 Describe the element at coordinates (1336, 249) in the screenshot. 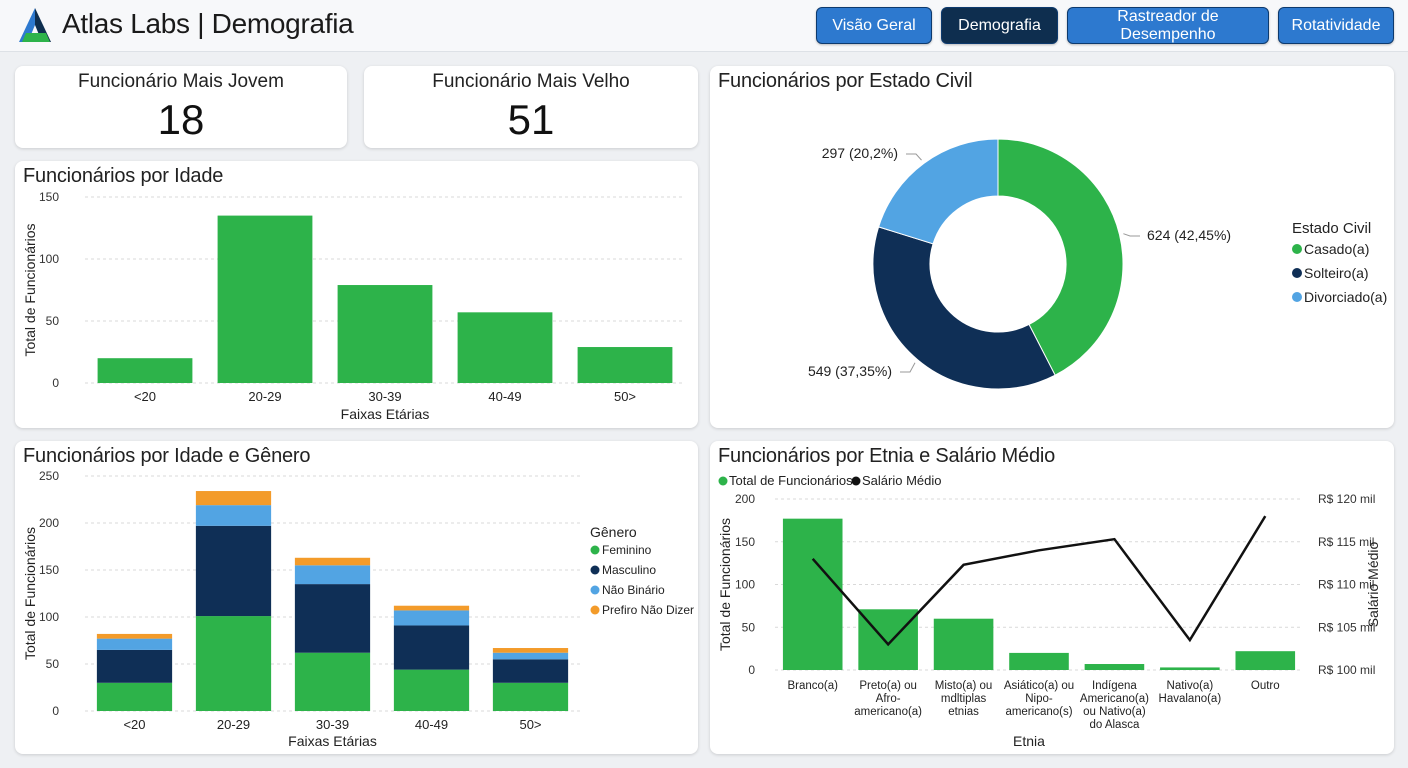

I see `legend-label: Casado(a)` at that location.